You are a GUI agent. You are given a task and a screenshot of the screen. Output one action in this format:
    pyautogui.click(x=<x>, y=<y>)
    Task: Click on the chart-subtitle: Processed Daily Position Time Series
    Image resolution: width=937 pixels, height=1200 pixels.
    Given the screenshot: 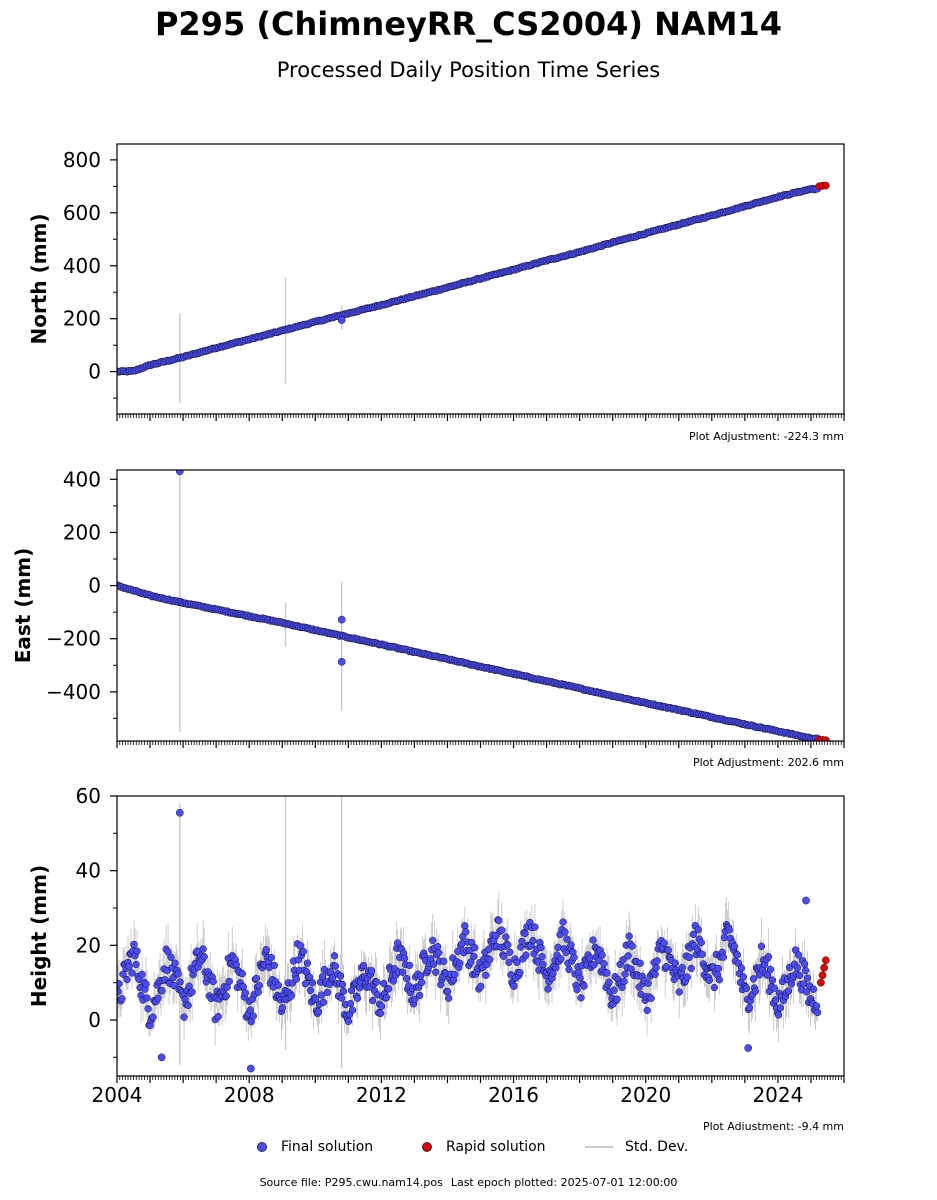 What is the action you would take?
    pyautogui.click(x=468, y=70)
    